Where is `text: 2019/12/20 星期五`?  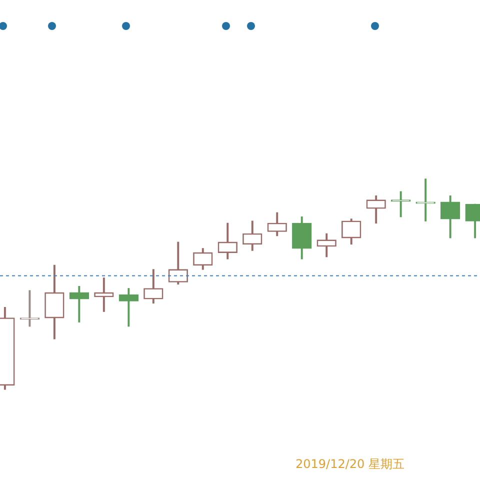
text: 2019/12/20 星期五 is located at coordinates (350, 464).